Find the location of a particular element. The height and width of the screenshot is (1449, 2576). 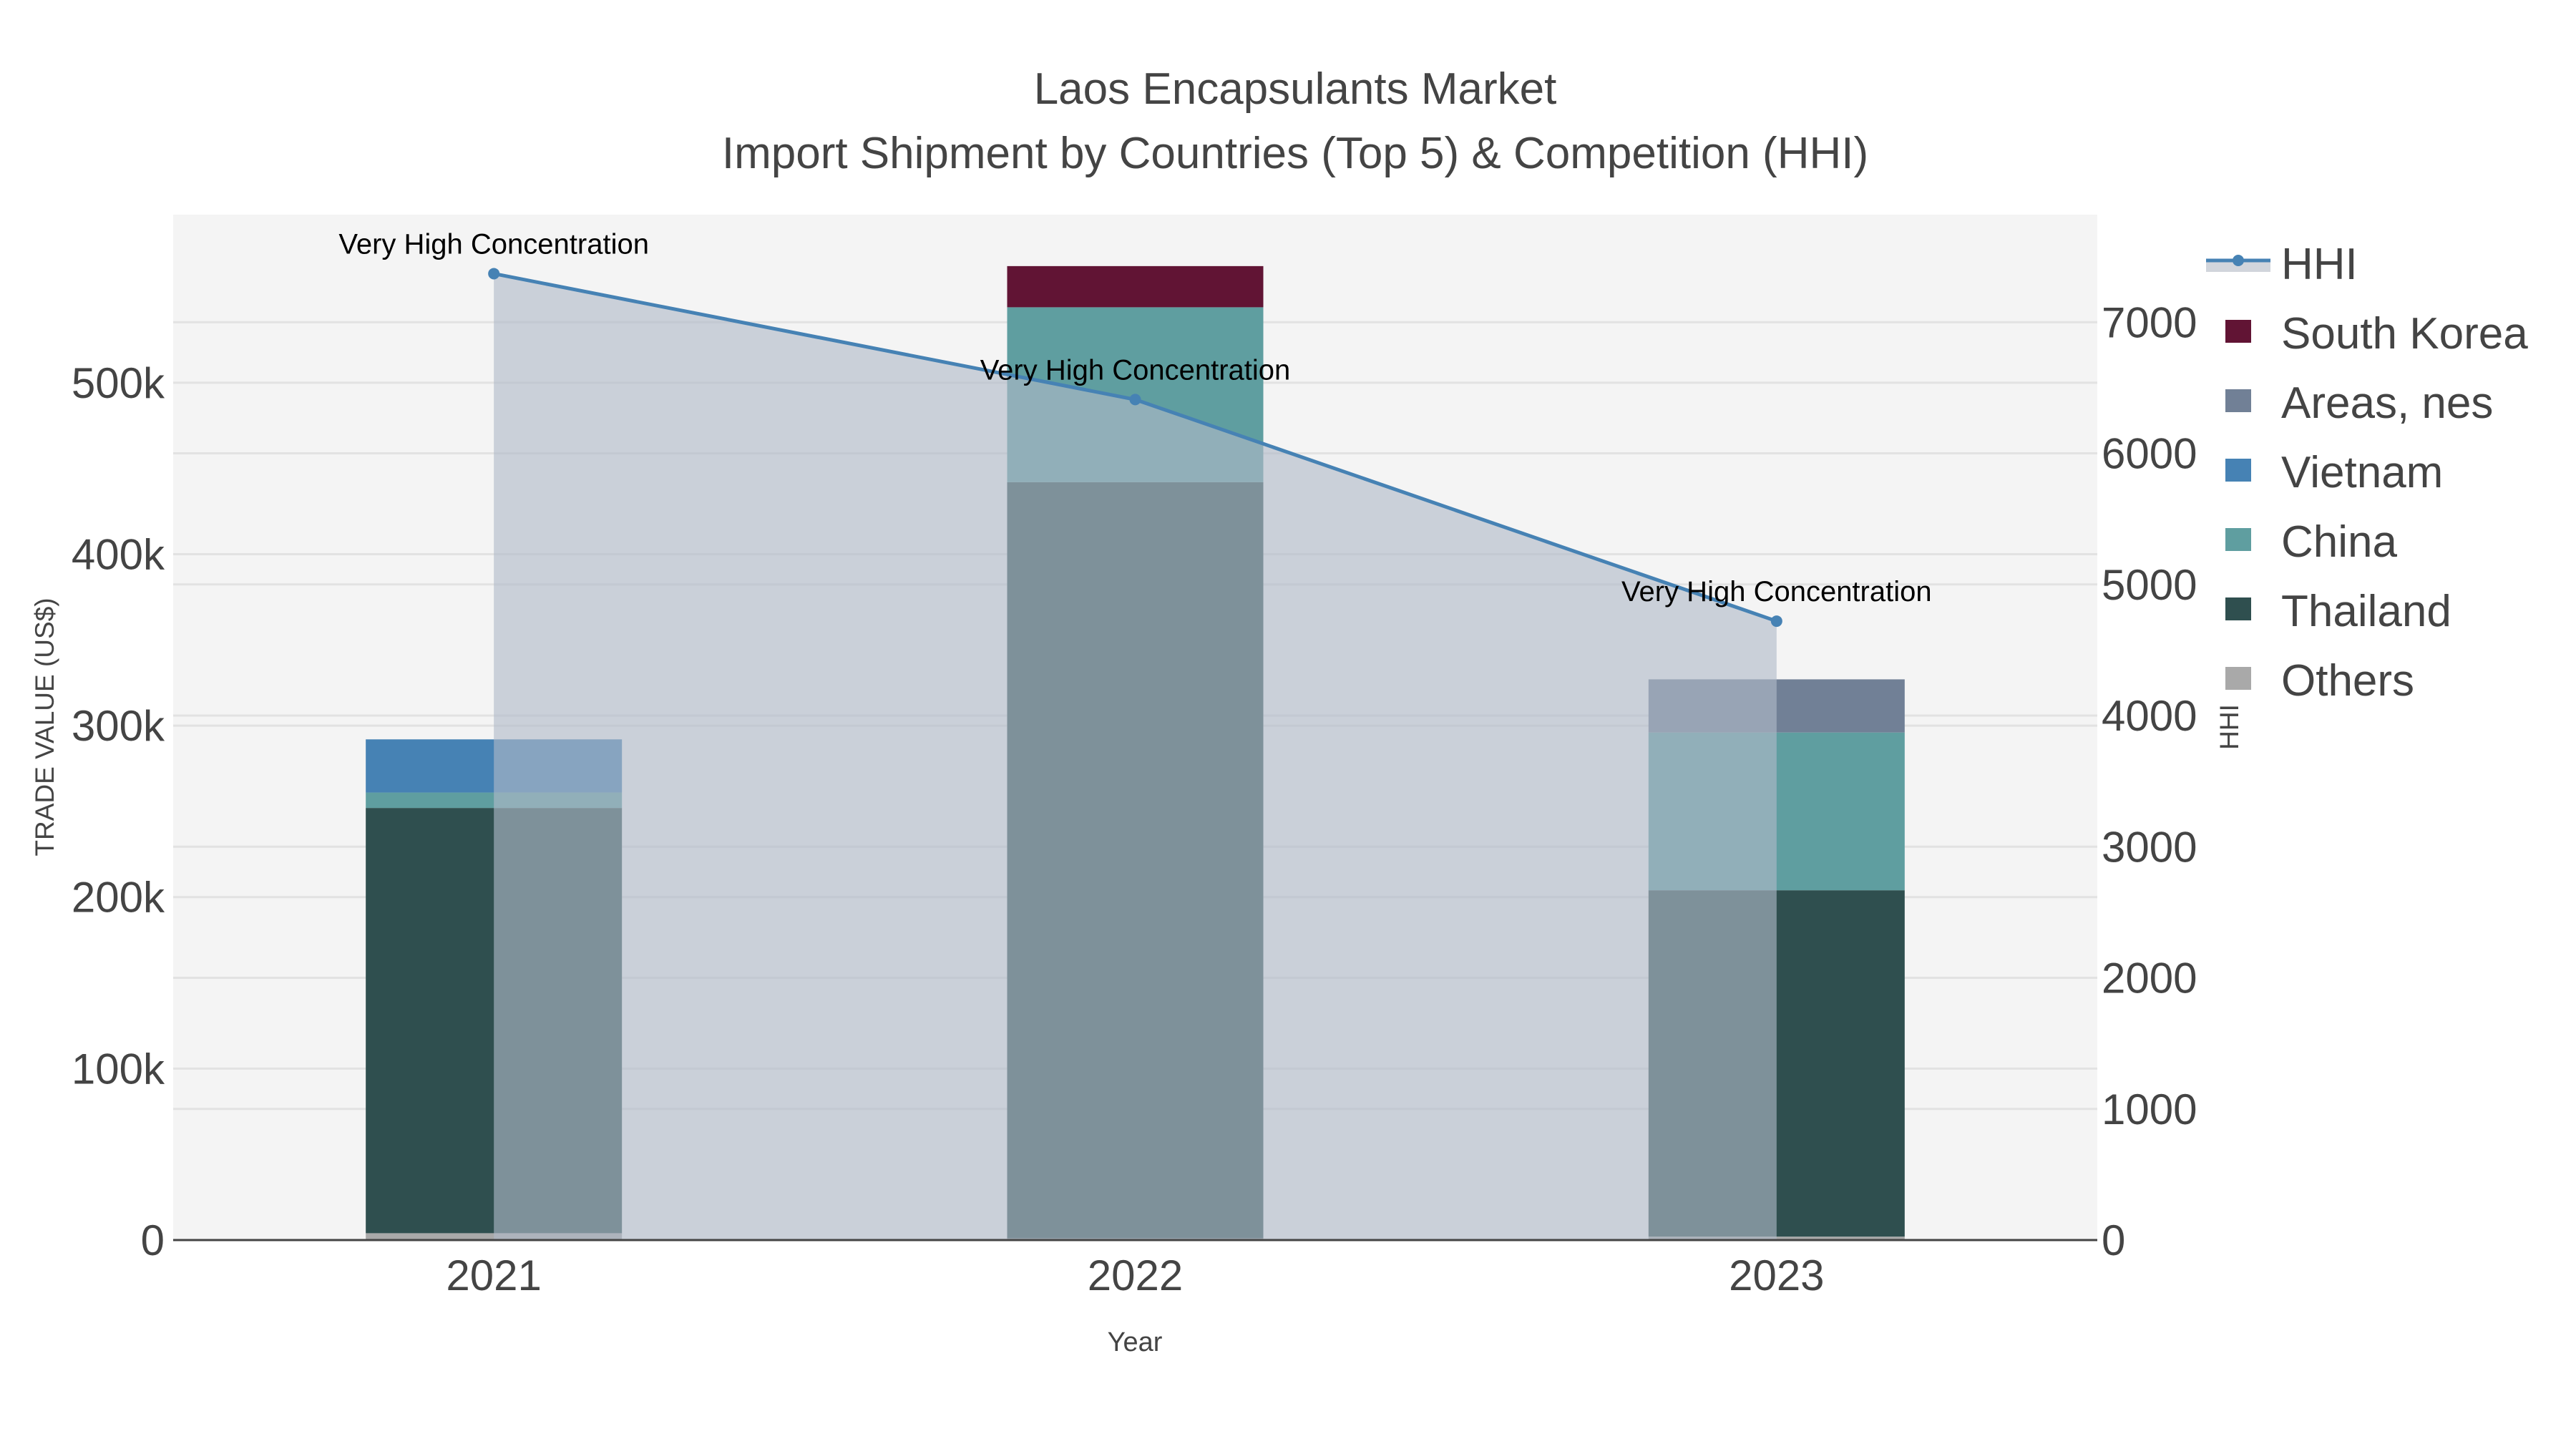

y2-tick-label: 5000 is located at coordinates (2149, 585).